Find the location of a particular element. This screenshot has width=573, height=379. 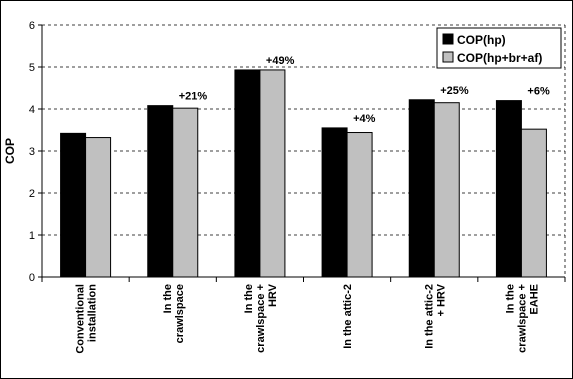

x-category-label-line: crawlspace is located at coordinates (180, 313).